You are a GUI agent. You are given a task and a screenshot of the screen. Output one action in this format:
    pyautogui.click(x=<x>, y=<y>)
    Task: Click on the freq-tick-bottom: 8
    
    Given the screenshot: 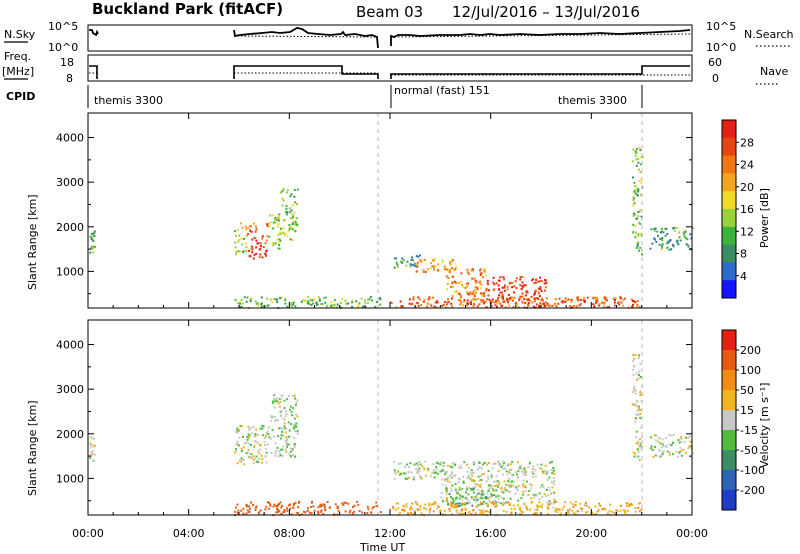 What is the action you would take?
    pyautogui.click(x=69, y=78)
    